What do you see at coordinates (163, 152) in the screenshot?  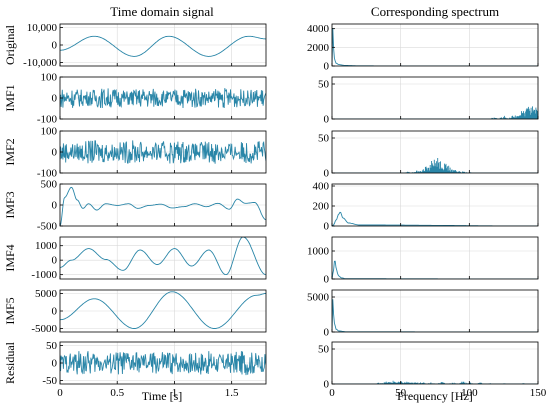 I see `time-series-imf2` at bounding box center [163, 152].